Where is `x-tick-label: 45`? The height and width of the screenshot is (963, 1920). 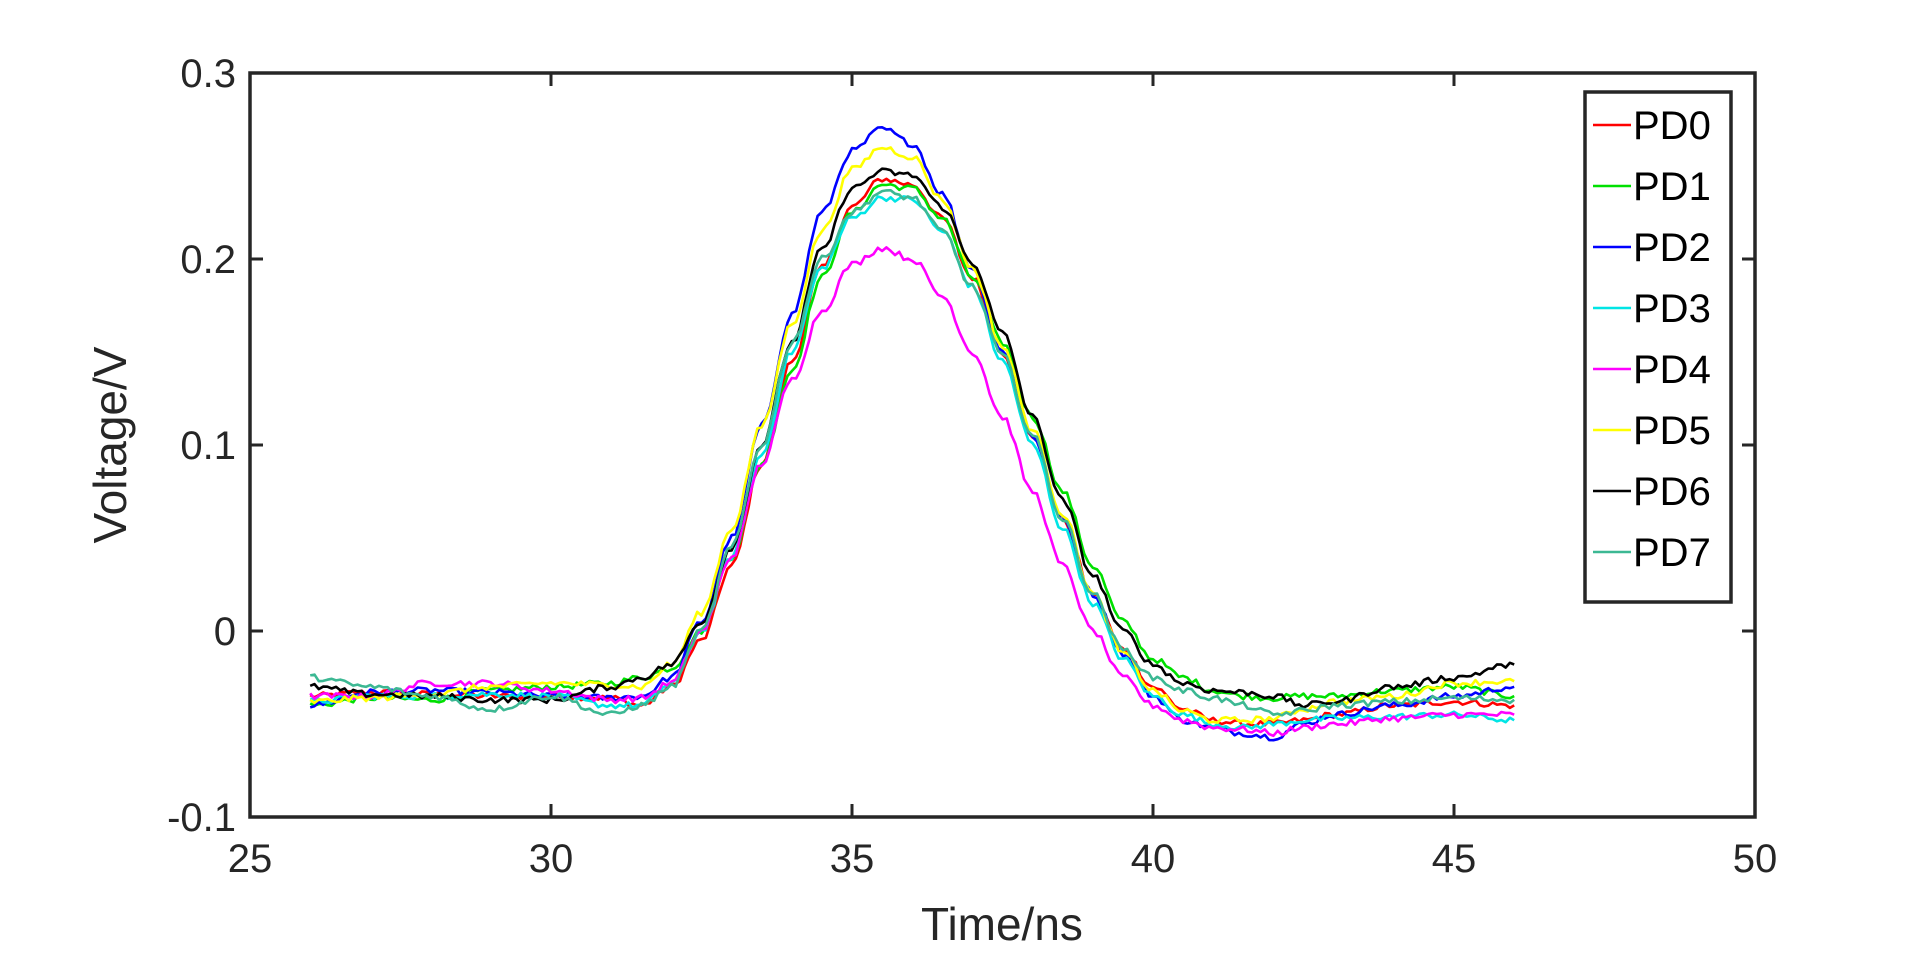 x-tick-label: 45 is located at coordinates (1454, 859).